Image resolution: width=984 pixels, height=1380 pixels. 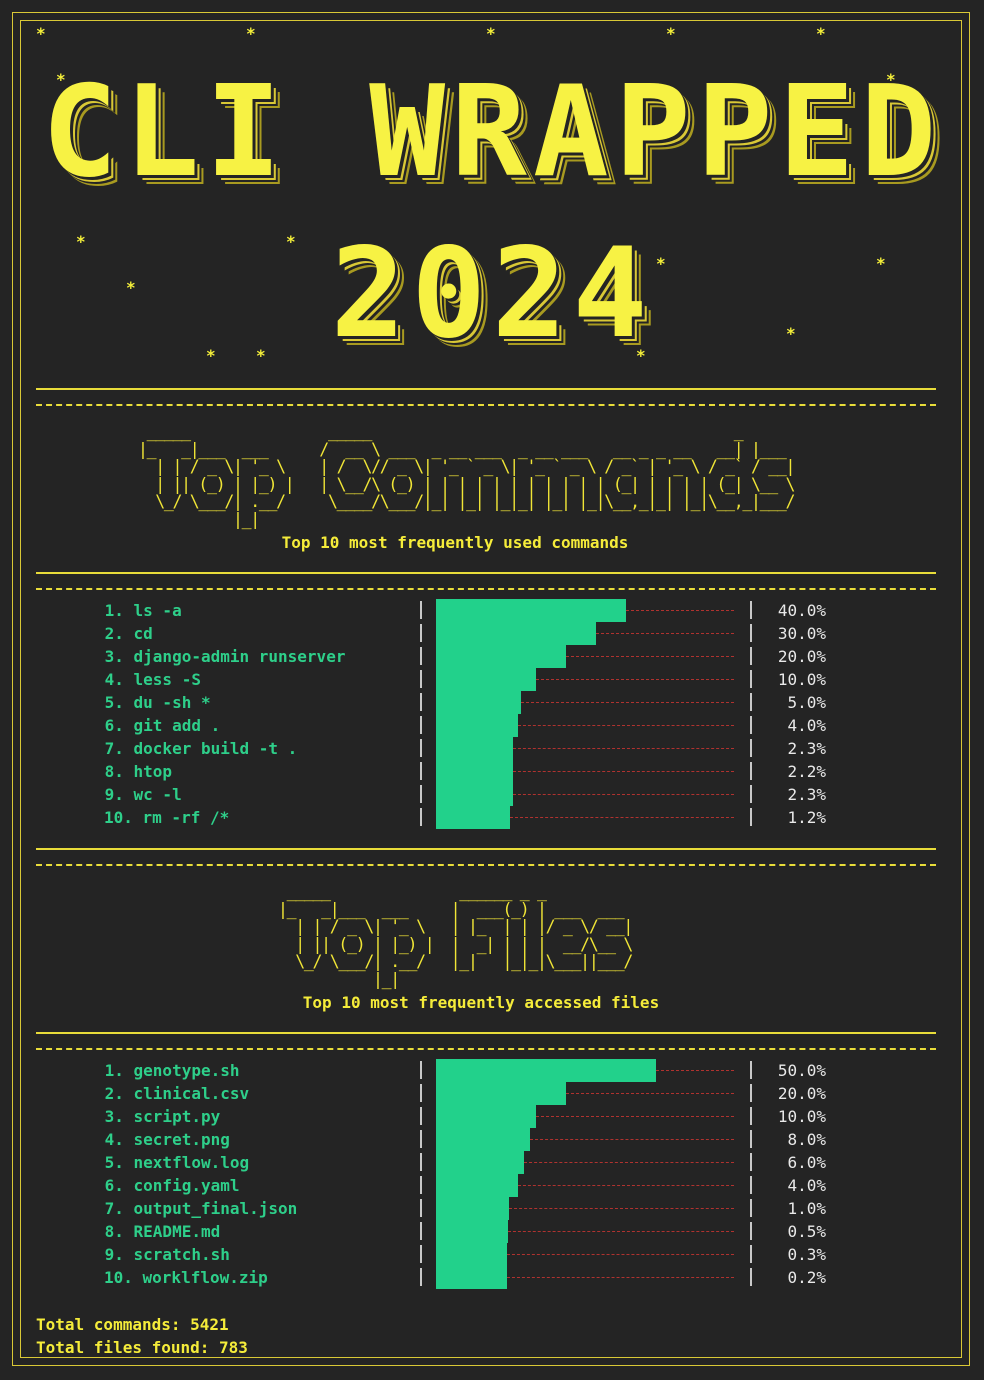 I want to click on commands-subtitle: Top 10 most frequently used commands, so click(x=455, y=542).